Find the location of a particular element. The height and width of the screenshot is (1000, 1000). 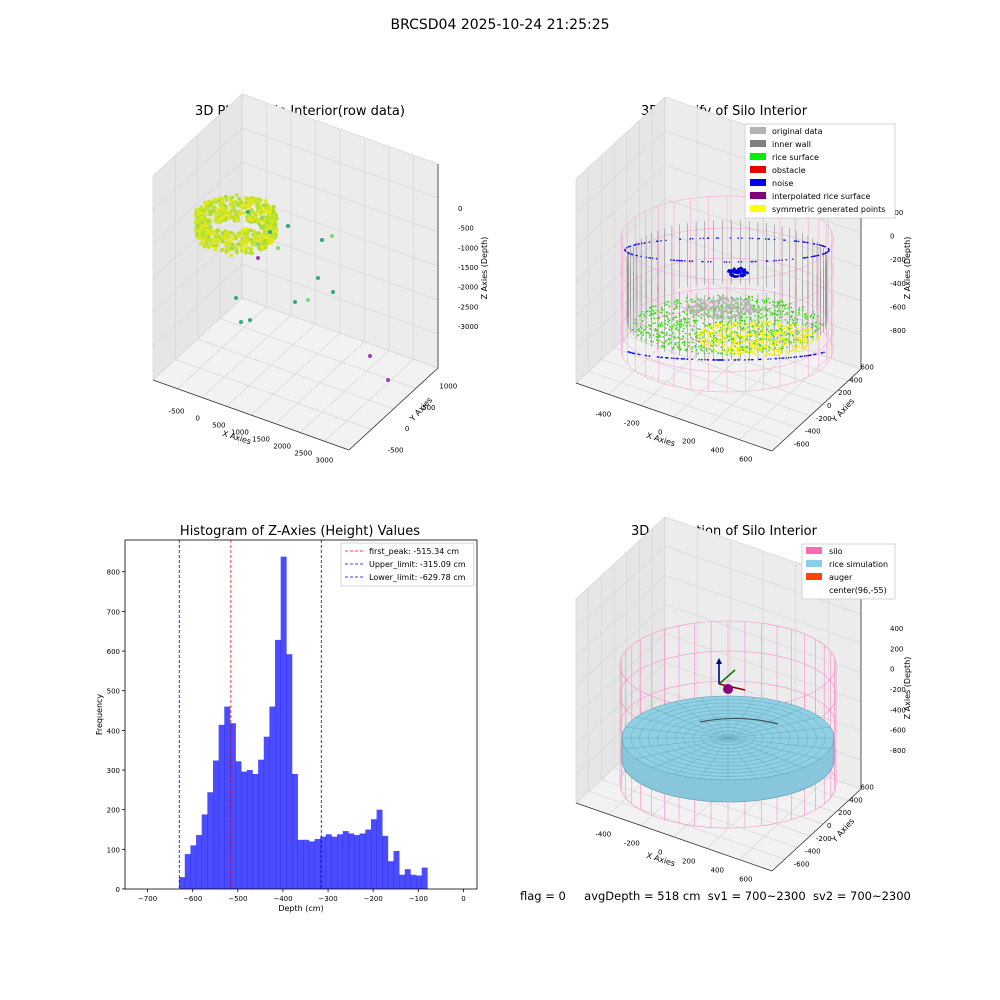

y-tick-label: 300 is located at coordinates (113, 771).